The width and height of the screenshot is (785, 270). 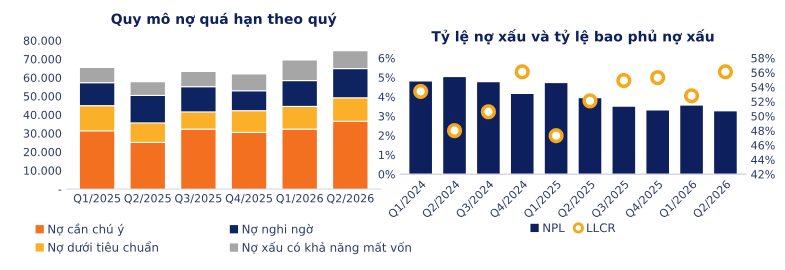 I want to click on x-tick-label: Q1/2026, so click(x=299, y=199).